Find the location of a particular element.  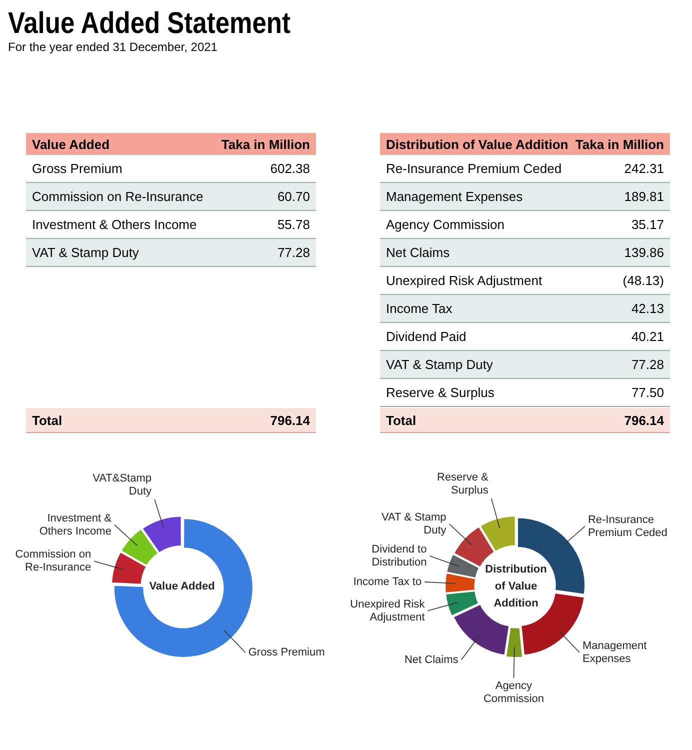

text: Unexpired Risk Adjustment is located at coordinates (464, 280).